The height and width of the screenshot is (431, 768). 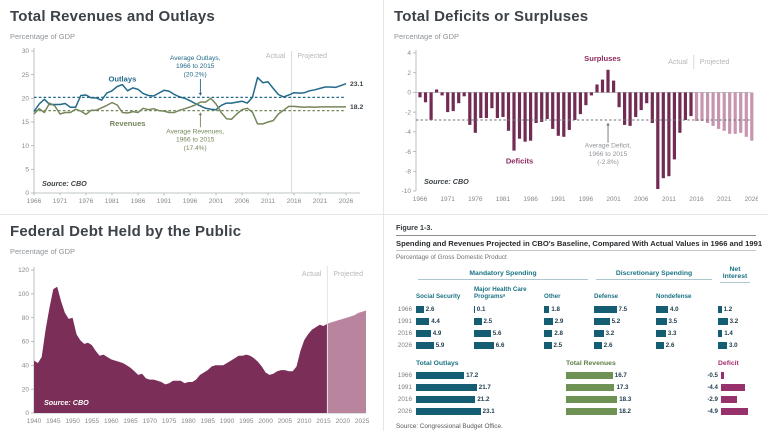 What do you see at coordinates (128, 123) in the screenshot?
I see `revenues-series-label: Revenues` at bounding box center [128, 123].